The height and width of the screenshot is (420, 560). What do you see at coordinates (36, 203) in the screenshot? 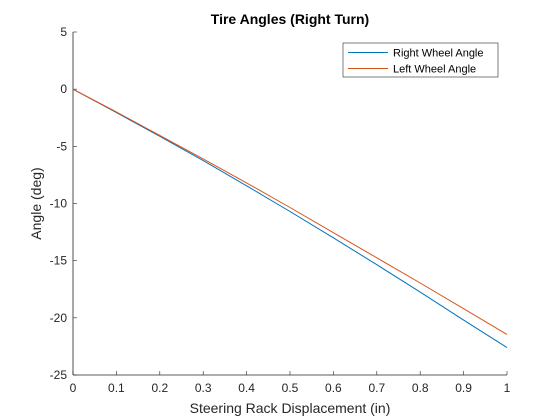
I see `y-axis-title: Angle (deg)` at bounding box center [36, 203].